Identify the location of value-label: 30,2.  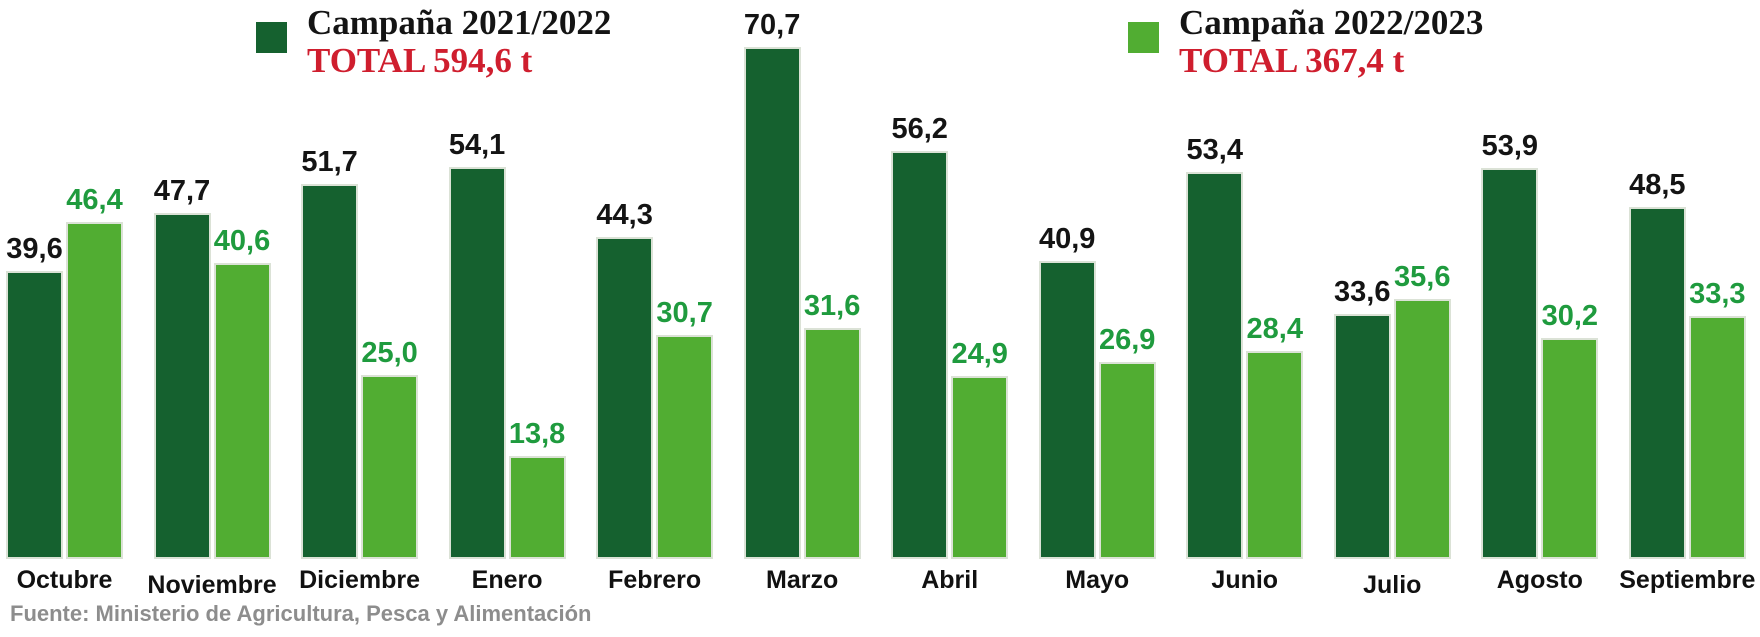
(1570, 316).